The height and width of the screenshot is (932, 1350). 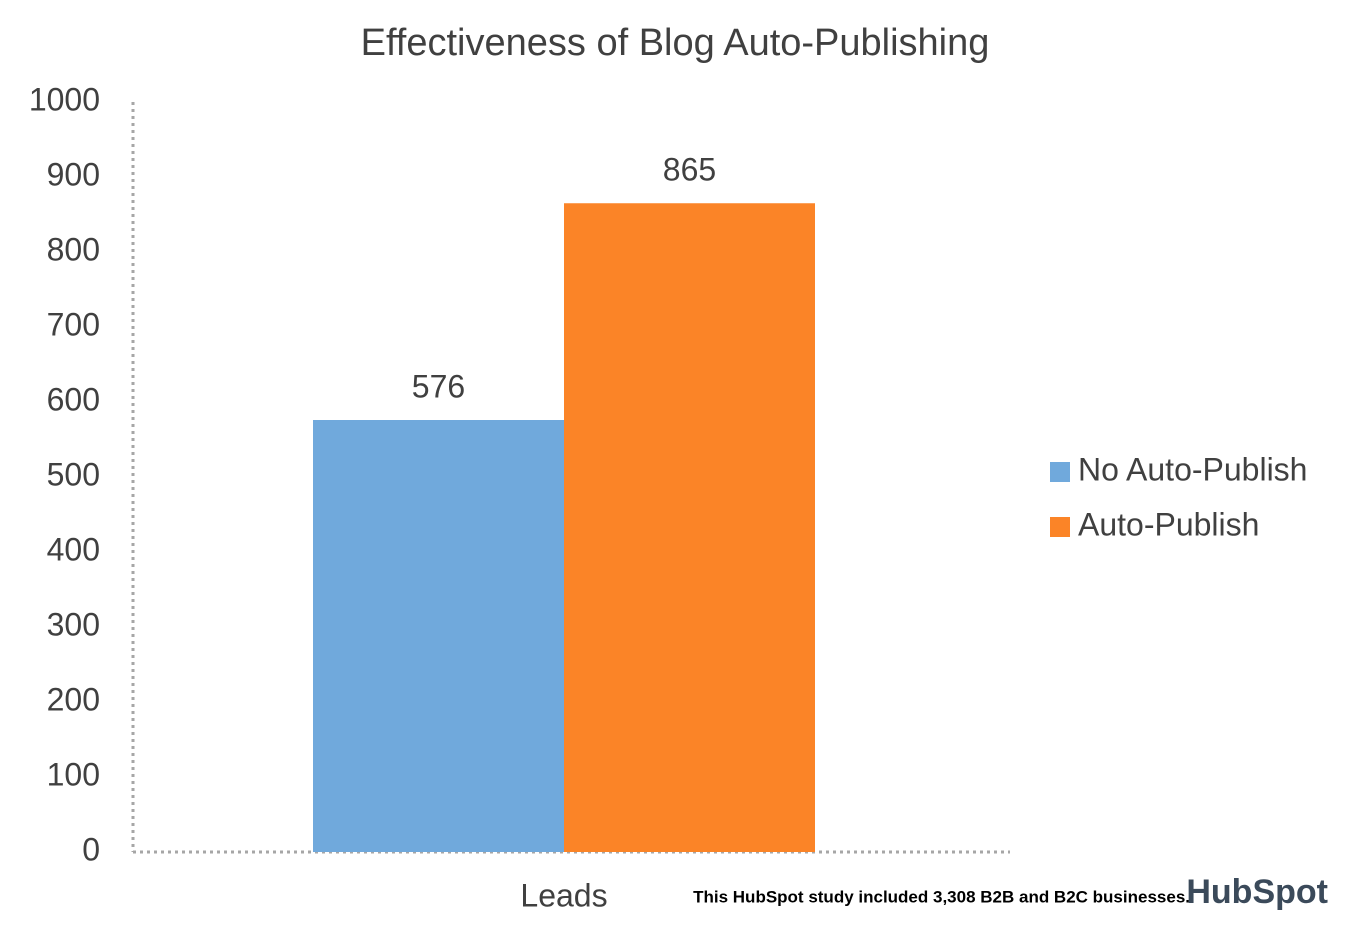 What do you see at coordinates (73, 774) in the screenshot?
I see `y-tick-label: 100` at bounding box center [73, 774].